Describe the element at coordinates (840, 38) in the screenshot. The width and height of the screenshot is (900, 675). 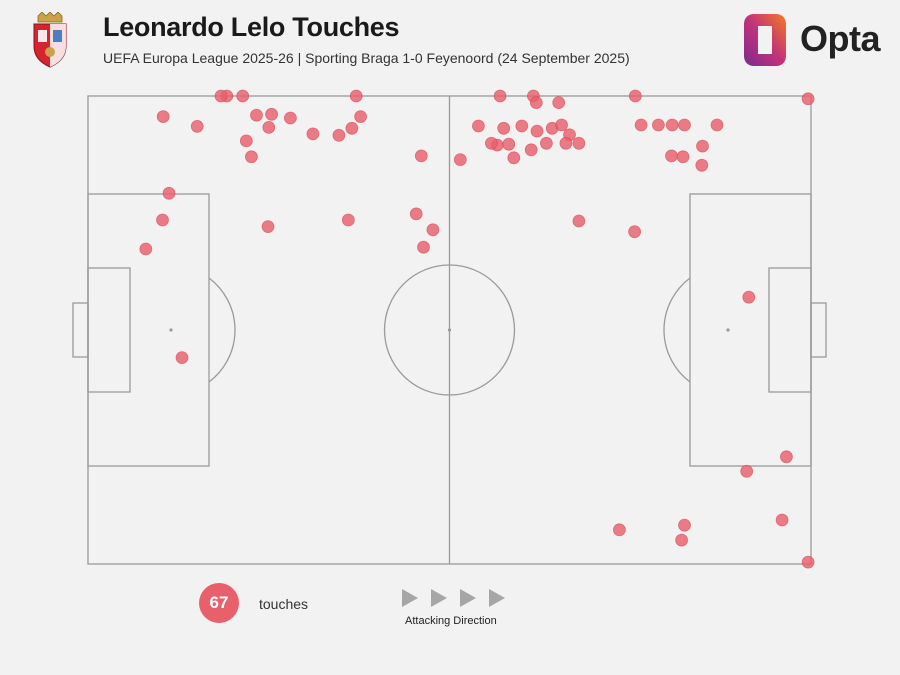
I see `opta-wordmark: Opta` at that location.